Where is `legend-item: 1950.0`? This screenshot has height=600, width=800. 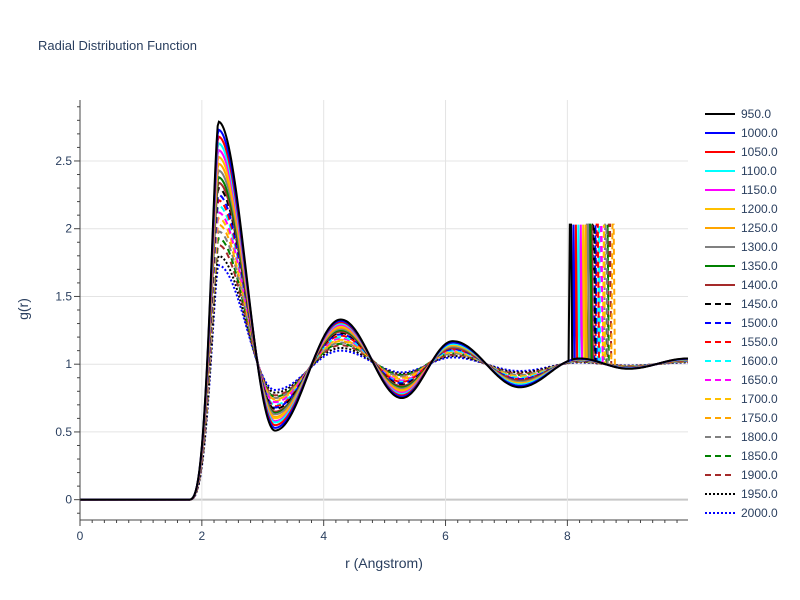 legend-item: 1950.0 is located at coordinates (741, 494).